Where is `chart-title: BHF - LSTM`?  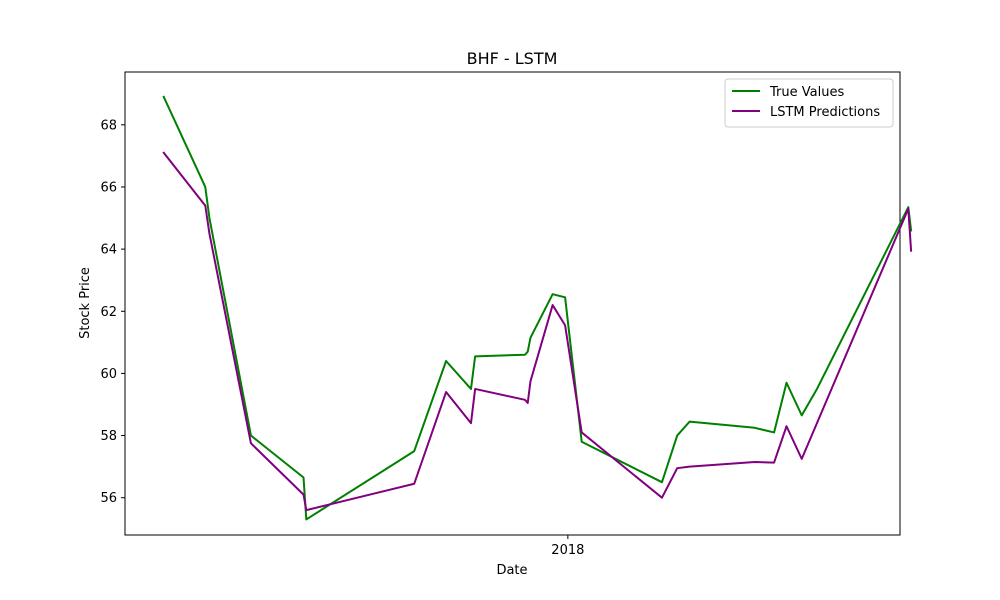
chart-title: BHF - LSTM is located at coordinates (512, 58).